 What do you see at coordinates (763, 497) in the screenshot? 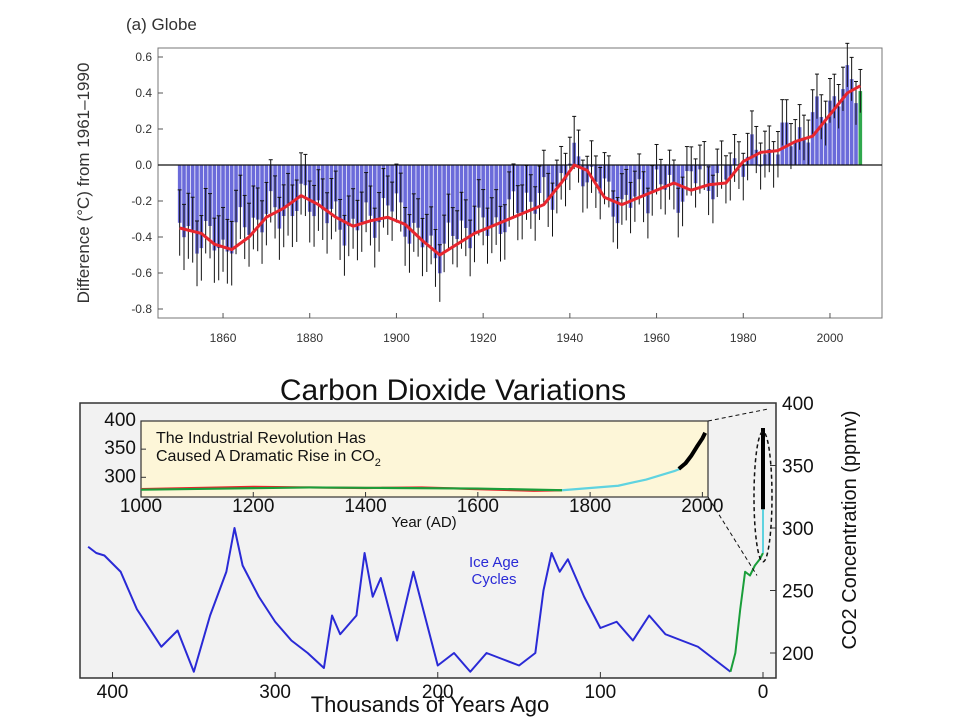
I see `highlight-ellipse` at bounding box center [763, 497].